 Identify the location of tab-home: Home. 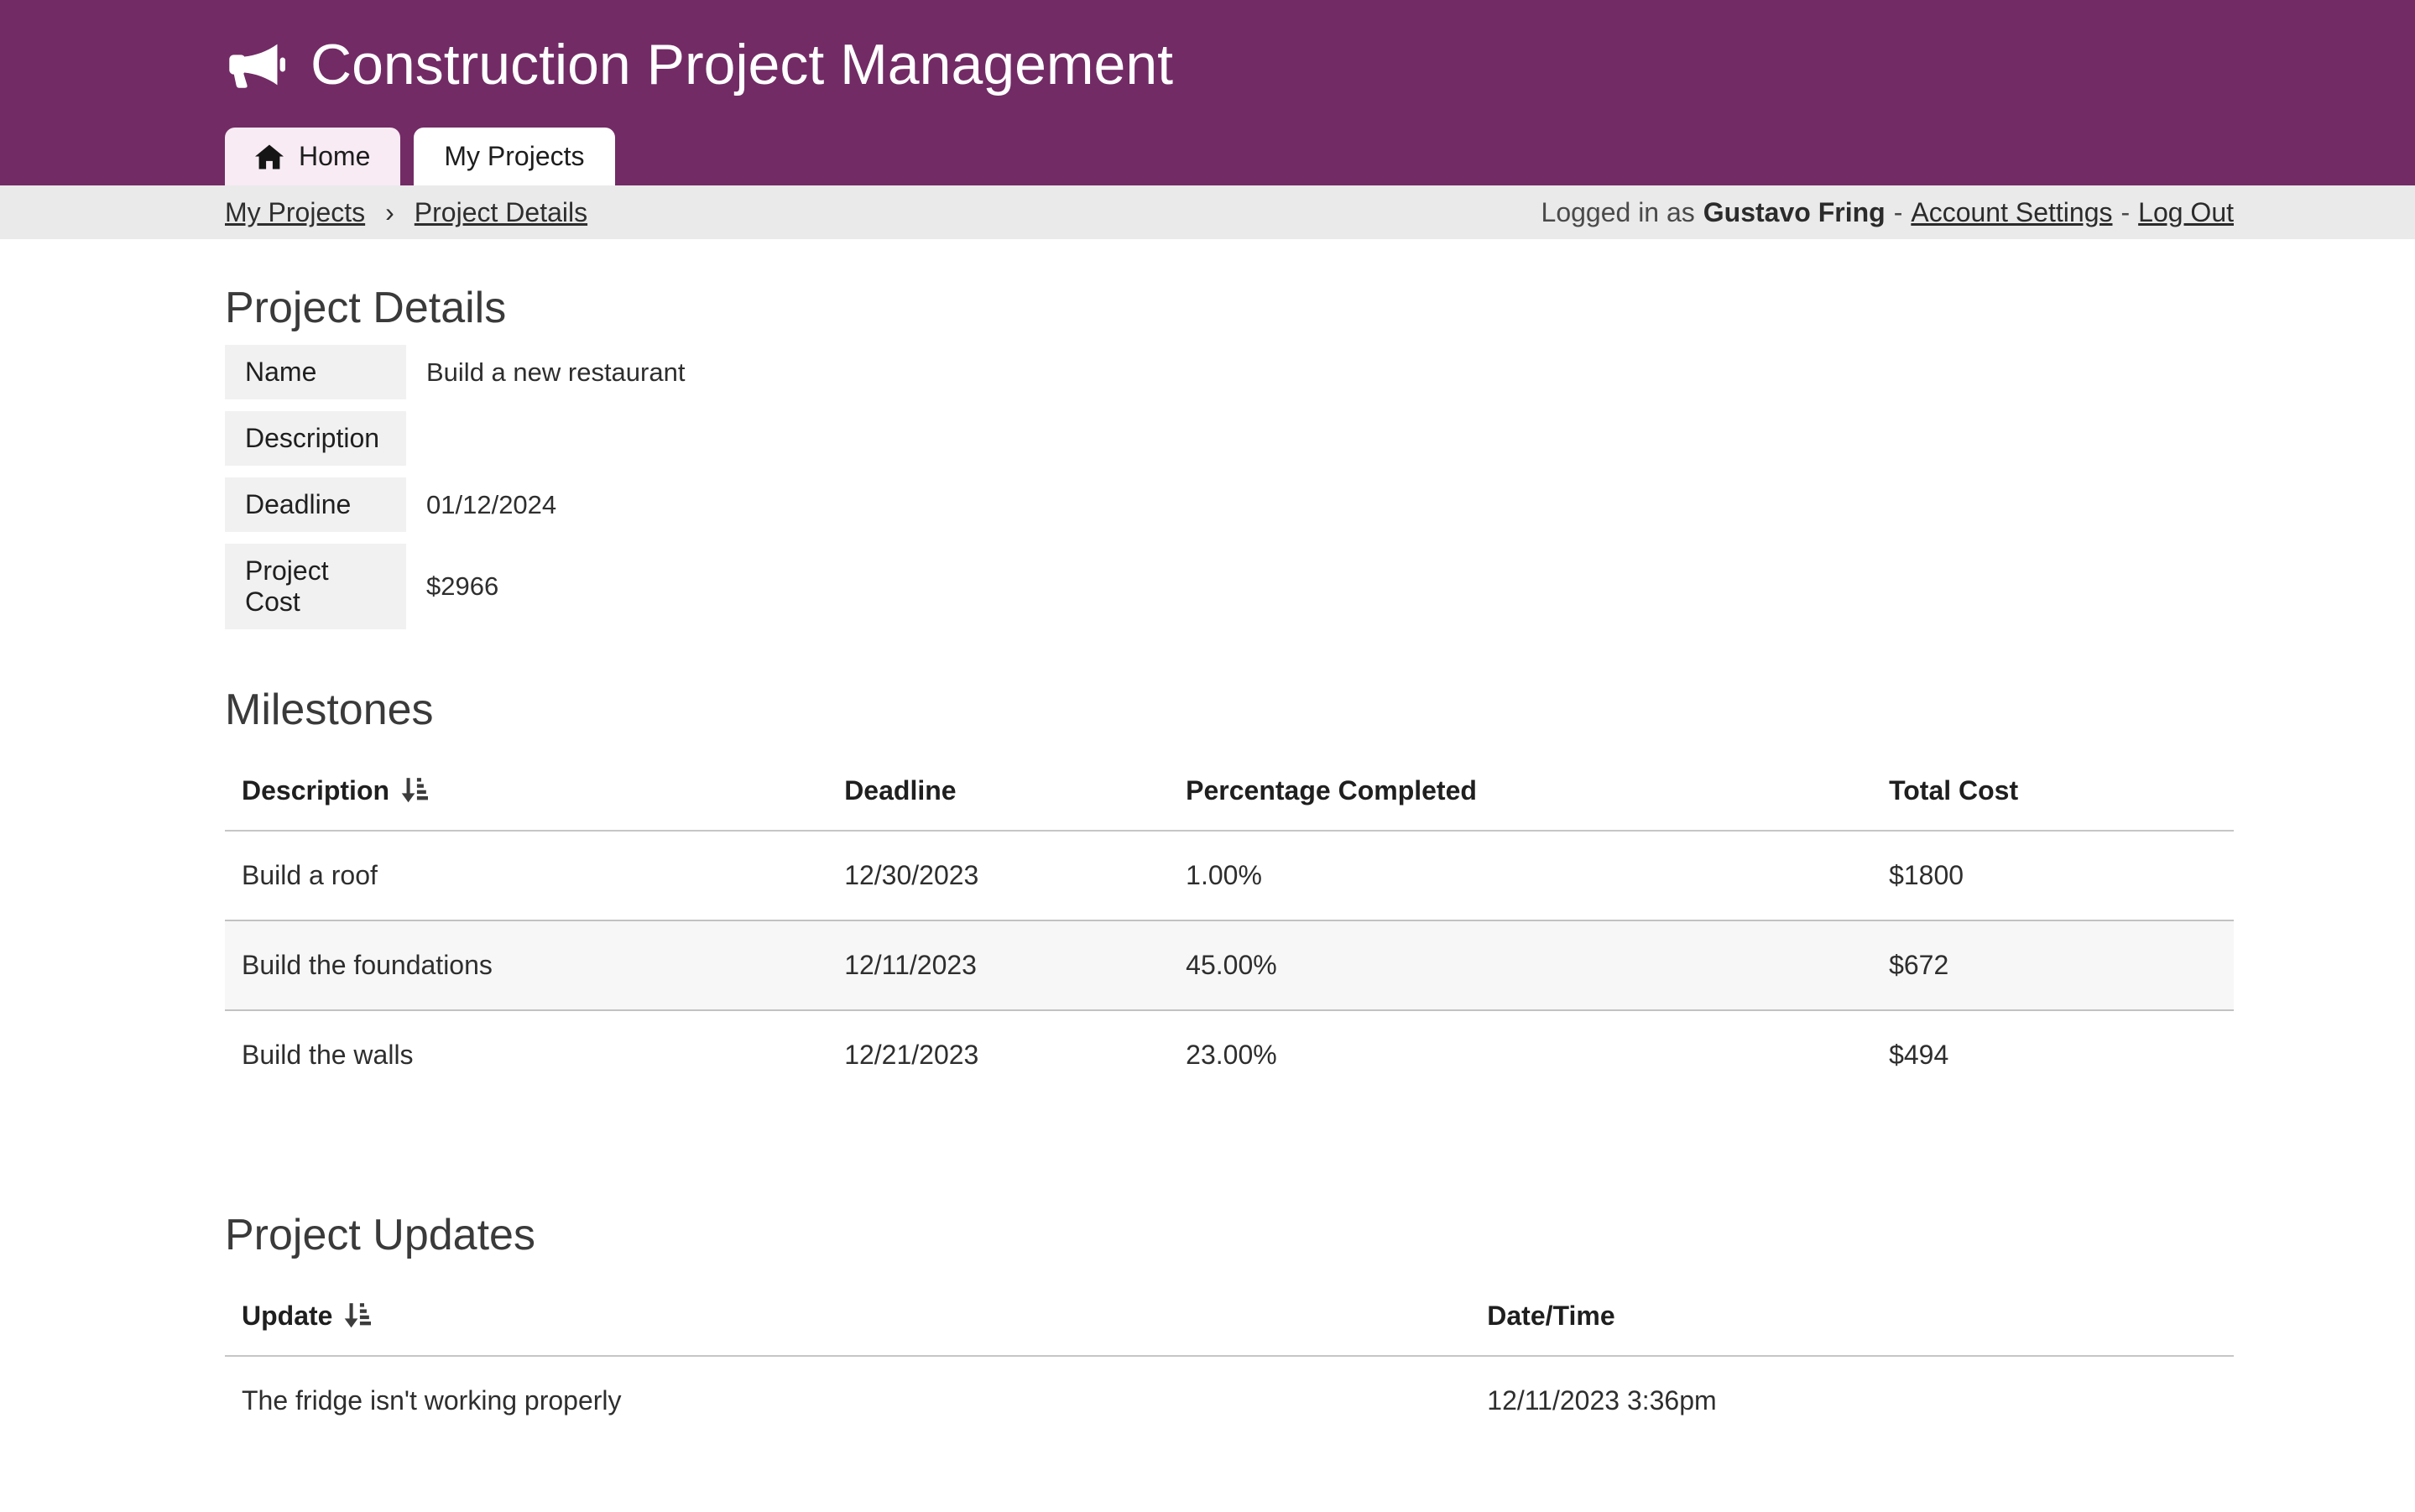
(313, 157).